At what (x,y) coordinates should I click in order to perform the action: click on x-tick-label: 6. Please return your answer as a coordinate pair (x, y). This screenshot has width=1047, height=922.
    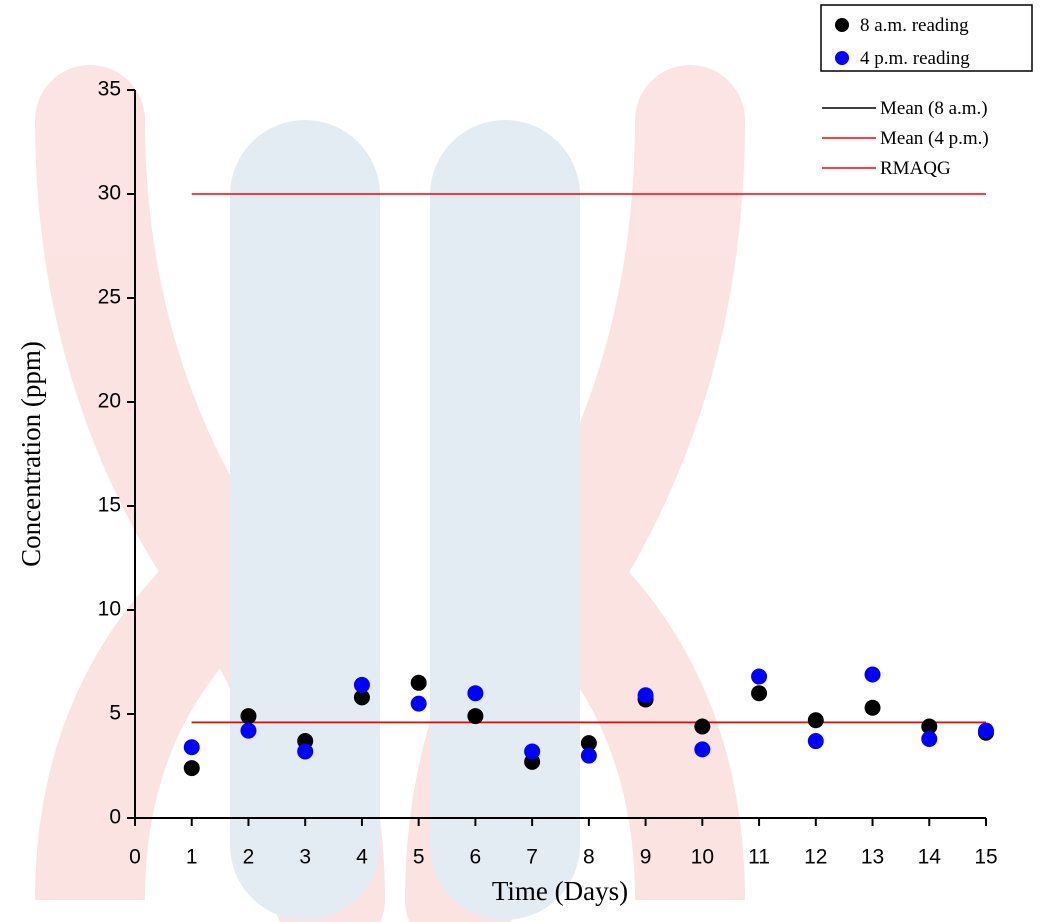
    Looking at the image, I should click on (476, 857).